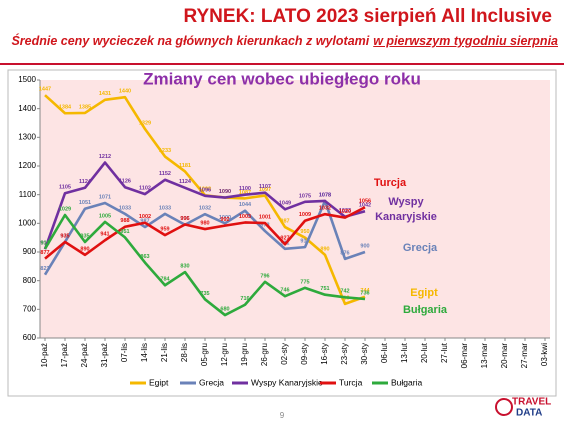 The image size is (564, 423). What do you see at coordinates (27, 79) in the screenshot?
I see `y-tick-label: 1500` at bounding box center [27, 79].